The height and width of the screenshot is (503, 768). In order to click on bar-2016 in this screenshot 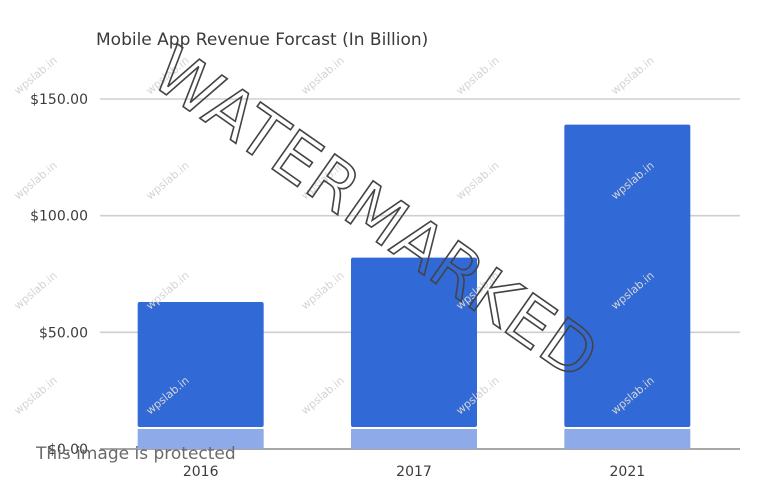, I will do `click(200, 364)`.